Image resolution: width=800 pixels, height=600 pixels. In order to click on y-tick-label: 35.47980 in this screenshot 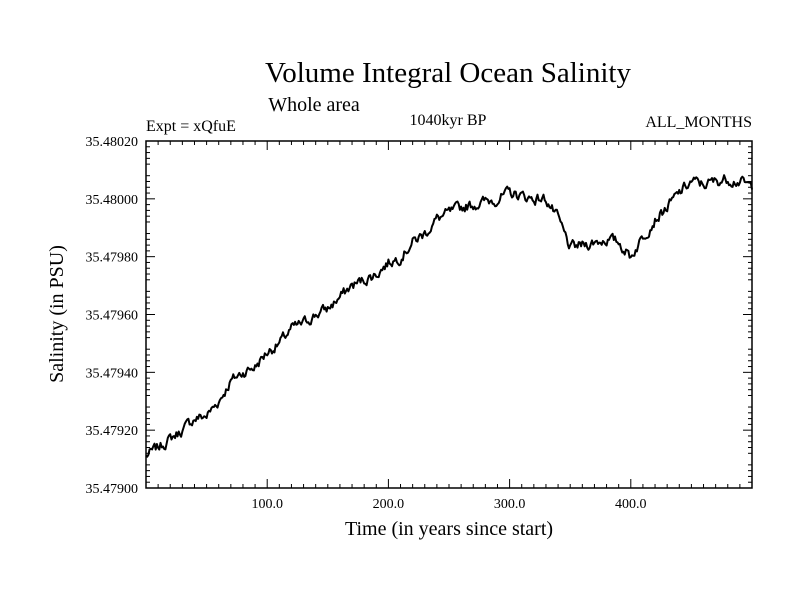, I will do `click(112, 258)`.